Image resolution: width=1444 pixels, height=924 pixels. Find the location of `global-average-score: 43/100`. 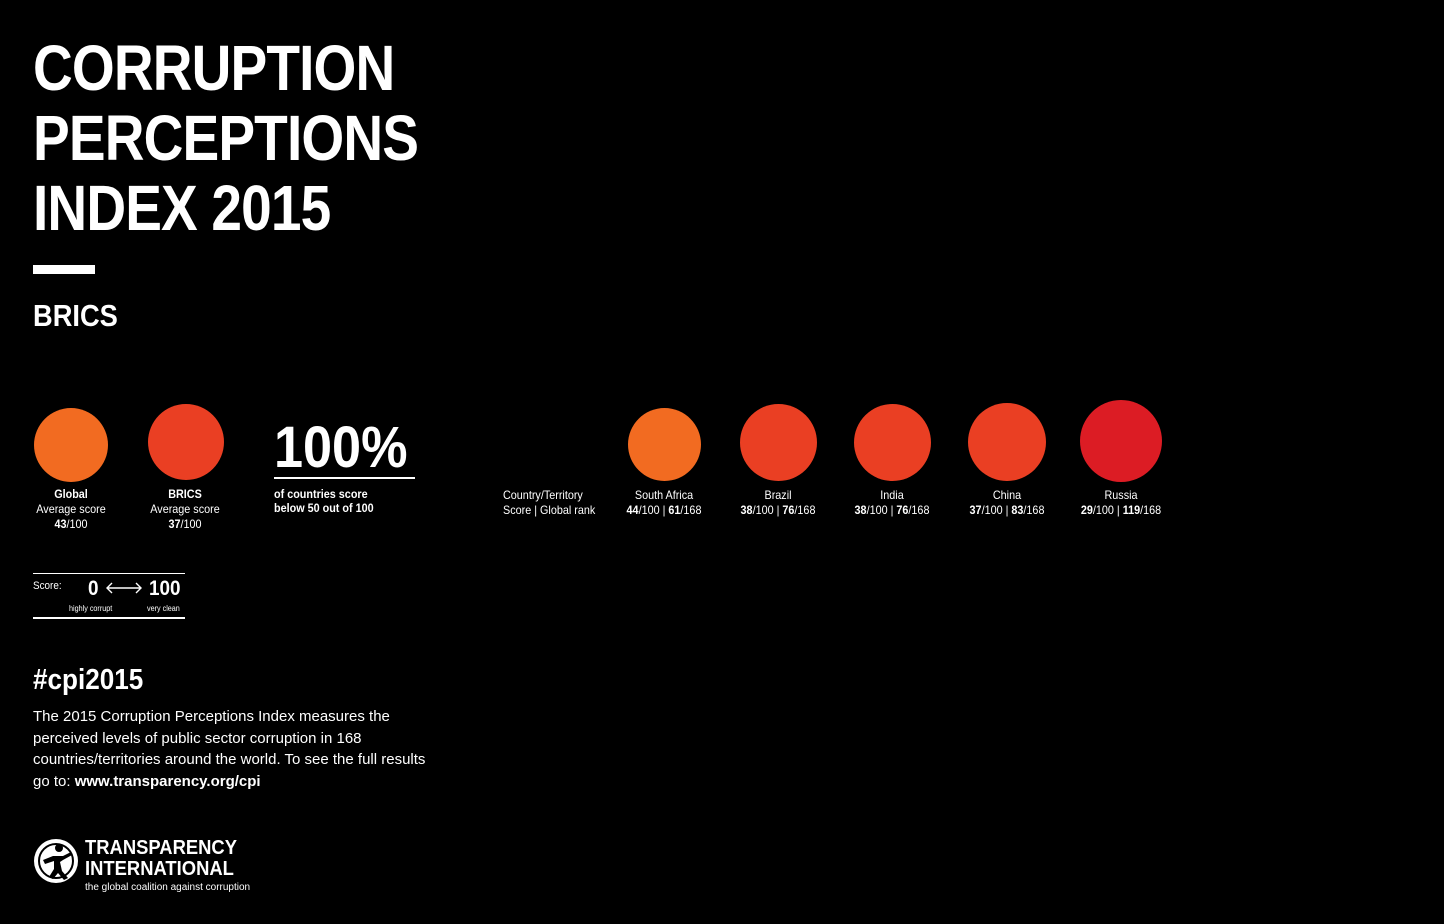

global-average-score: 43/100 is located at coordinates (71, 524).